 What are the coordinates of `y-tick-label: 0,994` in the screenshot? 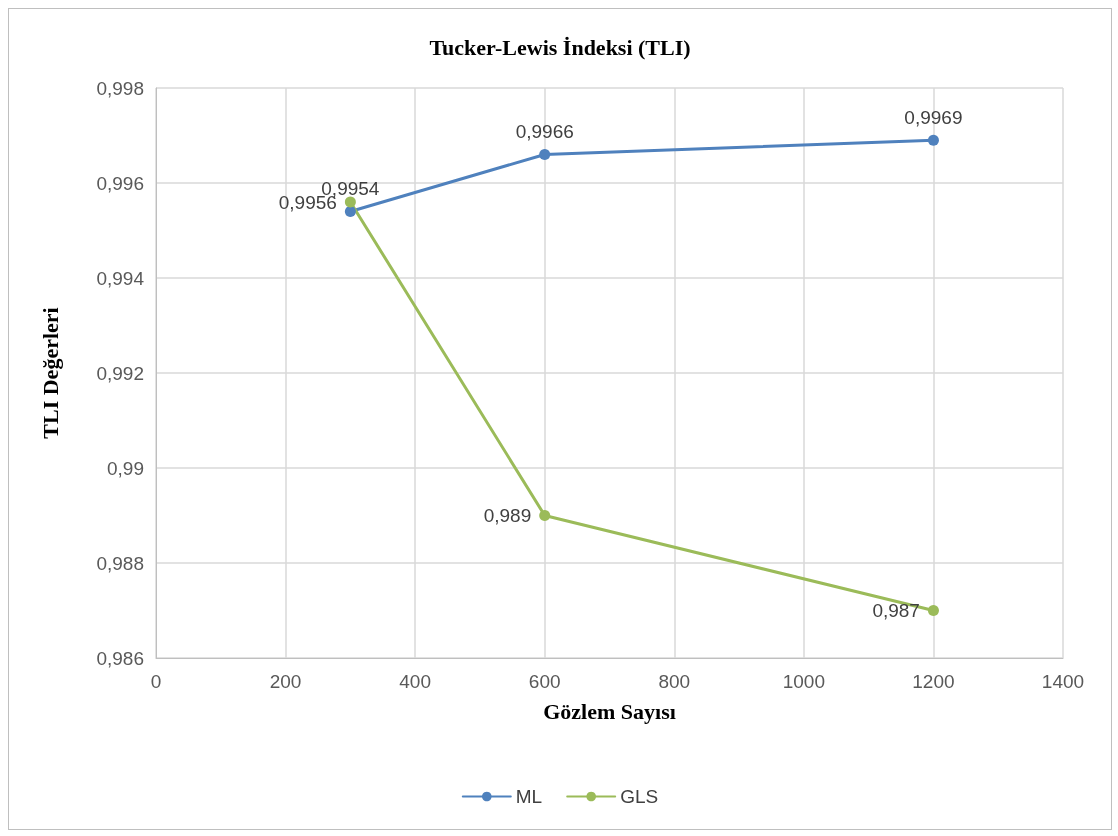 It's located at (120, 278).